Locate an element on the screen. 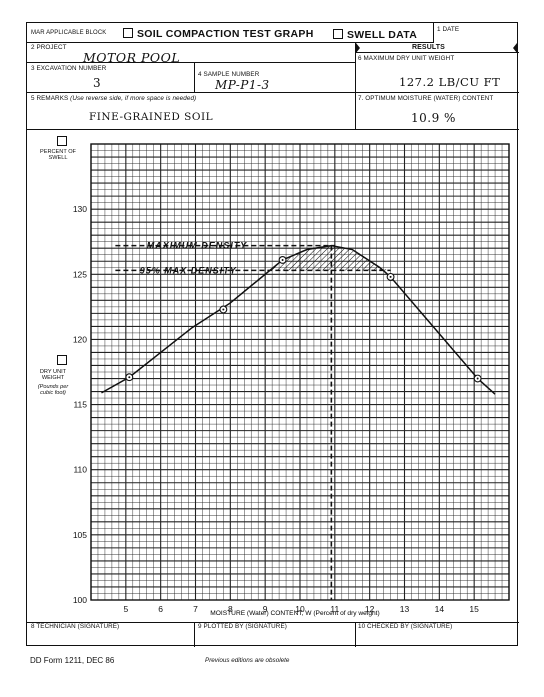 This screenshot has width=544, height=697. max-dry-cell is located at coordinates (437, 73).